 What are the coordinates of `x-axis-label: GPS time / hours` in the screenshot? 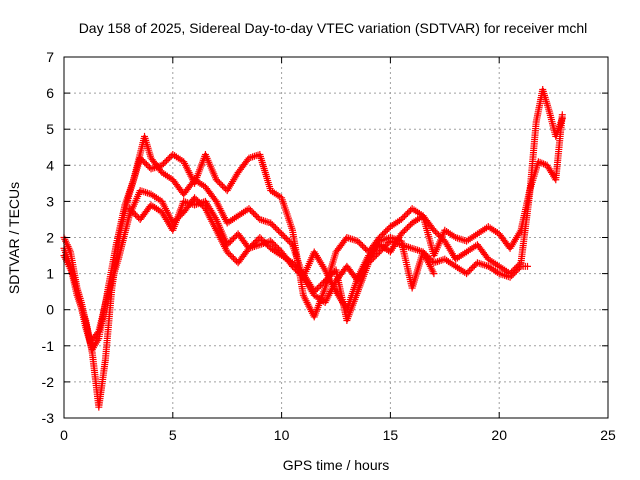 It's located at (336, 465).